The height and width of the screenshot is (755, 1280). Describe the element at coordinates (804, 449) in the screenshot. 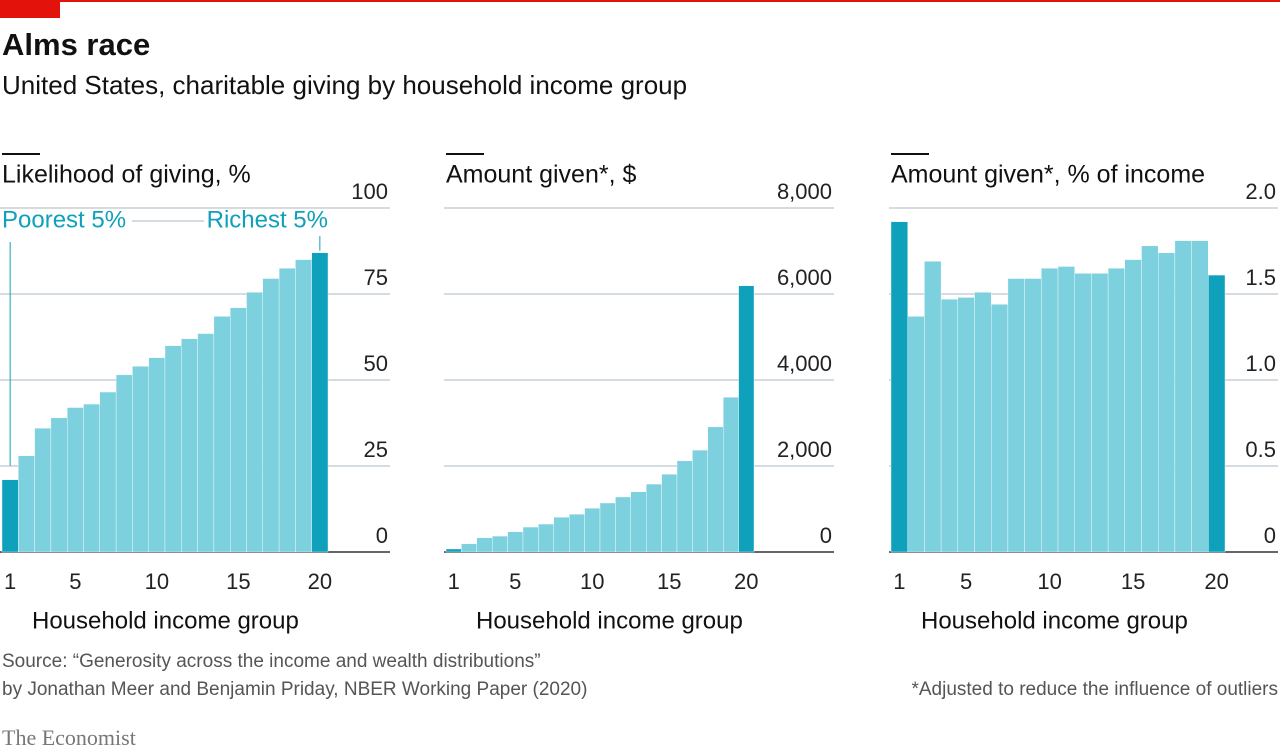

I see `y-tick-label: 2,000` at that location.